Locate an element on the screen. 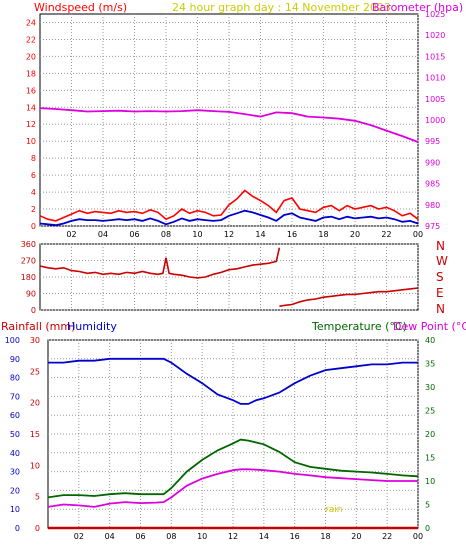  barometer-tick-label: 1010 is located at coordinates (435, 78).